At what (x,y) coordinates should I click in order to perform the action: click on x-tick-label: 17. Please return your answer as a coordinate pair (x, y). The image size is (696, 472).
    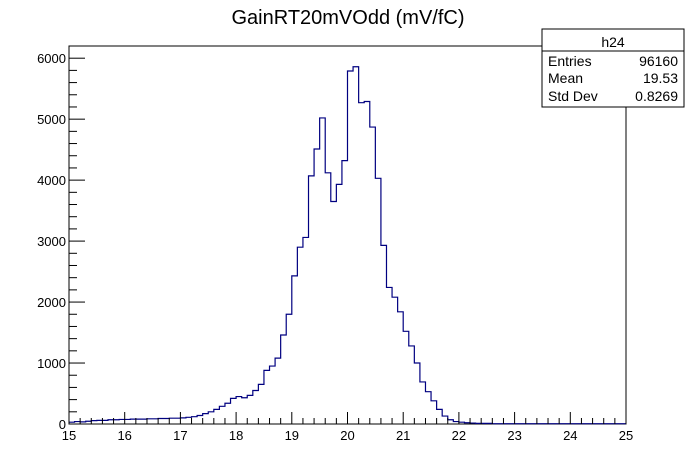
    Looking at the image, I should click on (180, 435).